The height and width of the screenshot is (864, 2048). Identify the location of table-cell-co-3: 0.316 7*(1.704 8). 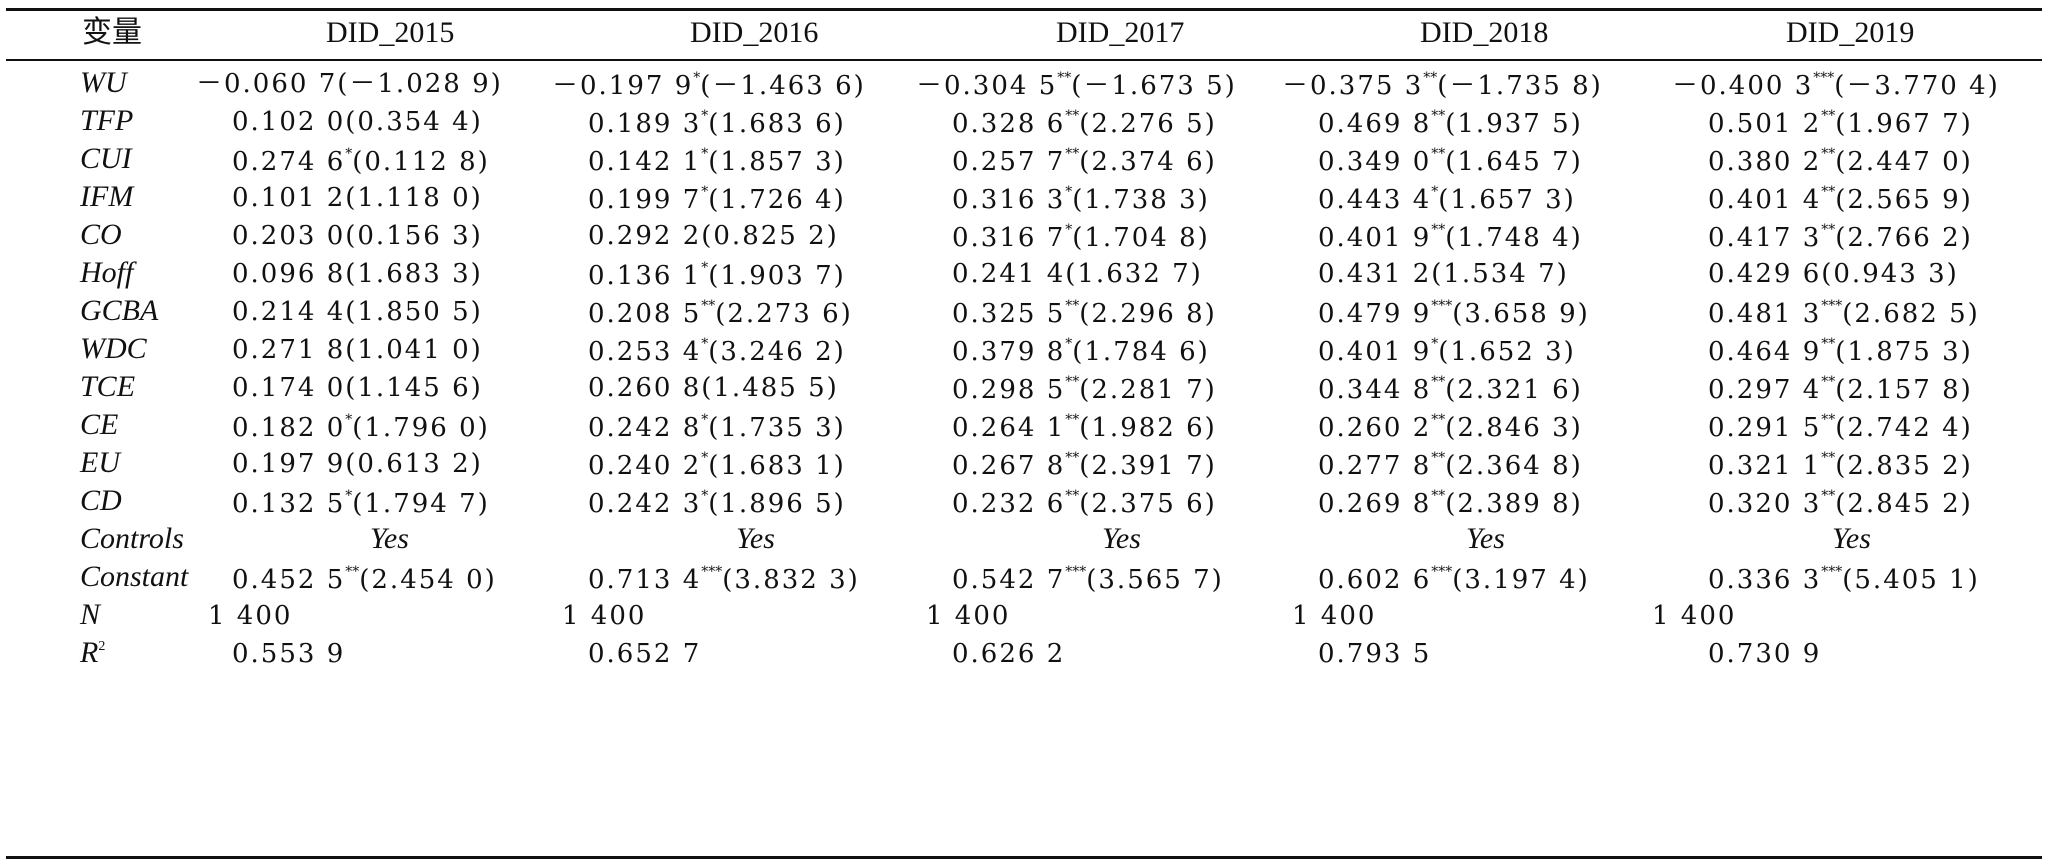
(1081, 237).